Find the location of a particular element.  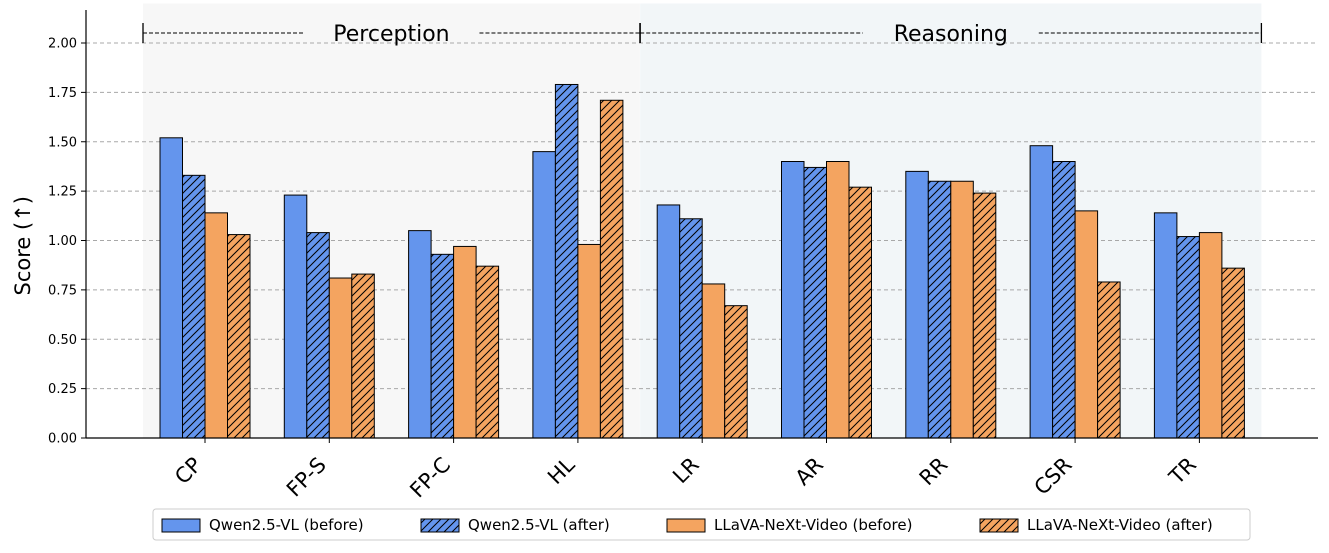

x-tick-label-fp-s: FP-S is located at coordinates (306, 477).